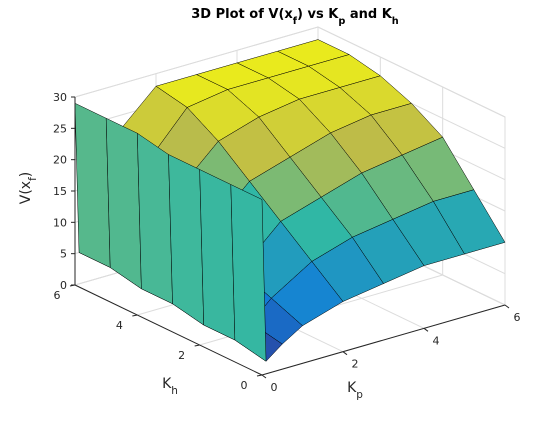 This screenshot has height=424, width=560. I want to click on x-tick-label: 0, so click(274, 387).